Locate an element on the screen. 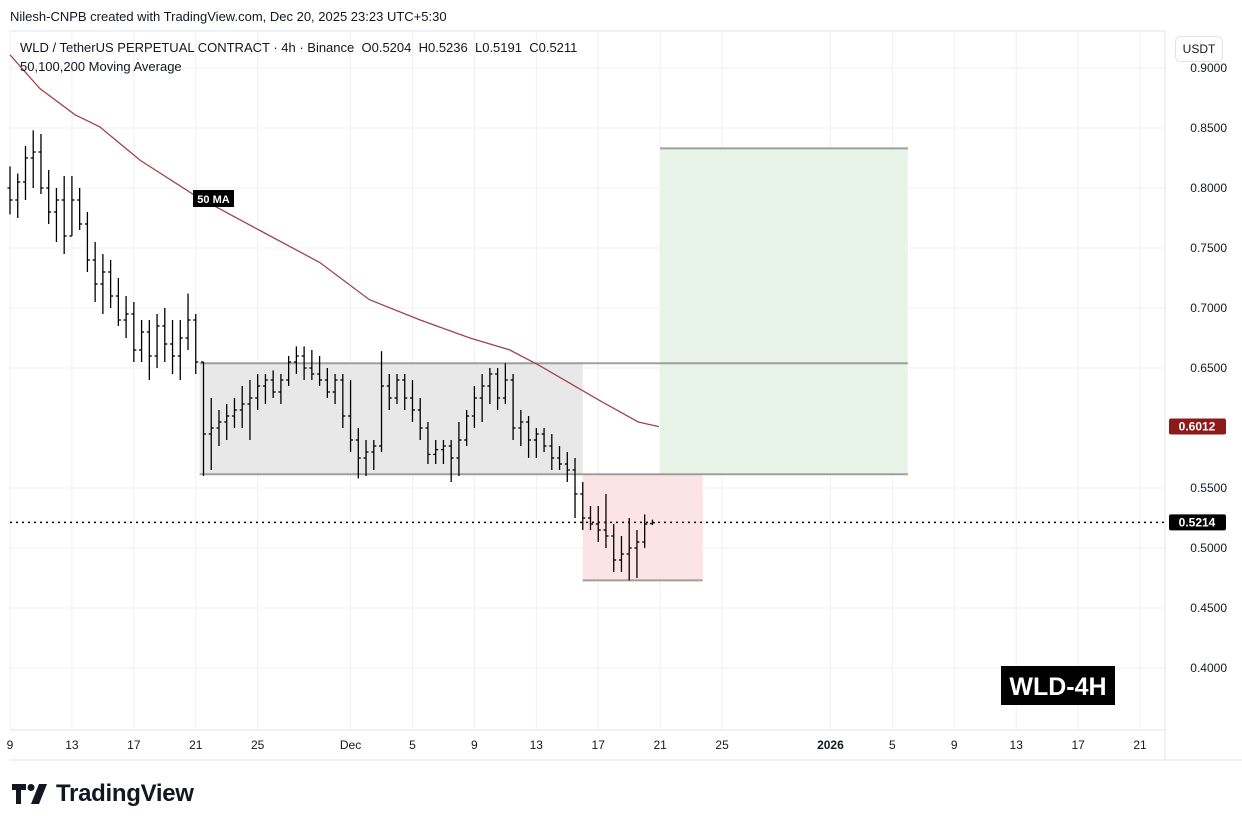 The width and height of the screenshot is (1242, 828). logo-text: TradingView is located at coordinates (125, 793).